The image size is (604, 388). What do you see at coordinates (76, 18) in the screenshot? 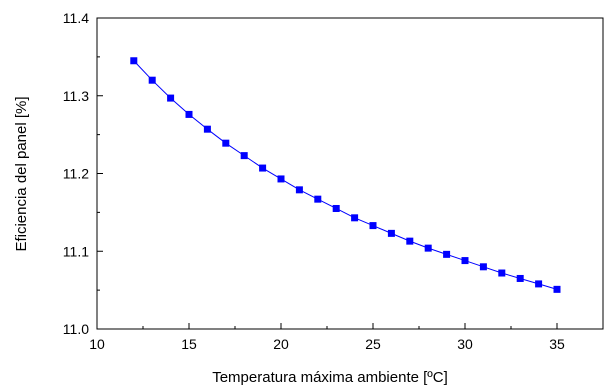
I see `y-tick-label: 11.4` at bounding box center [76, 18].